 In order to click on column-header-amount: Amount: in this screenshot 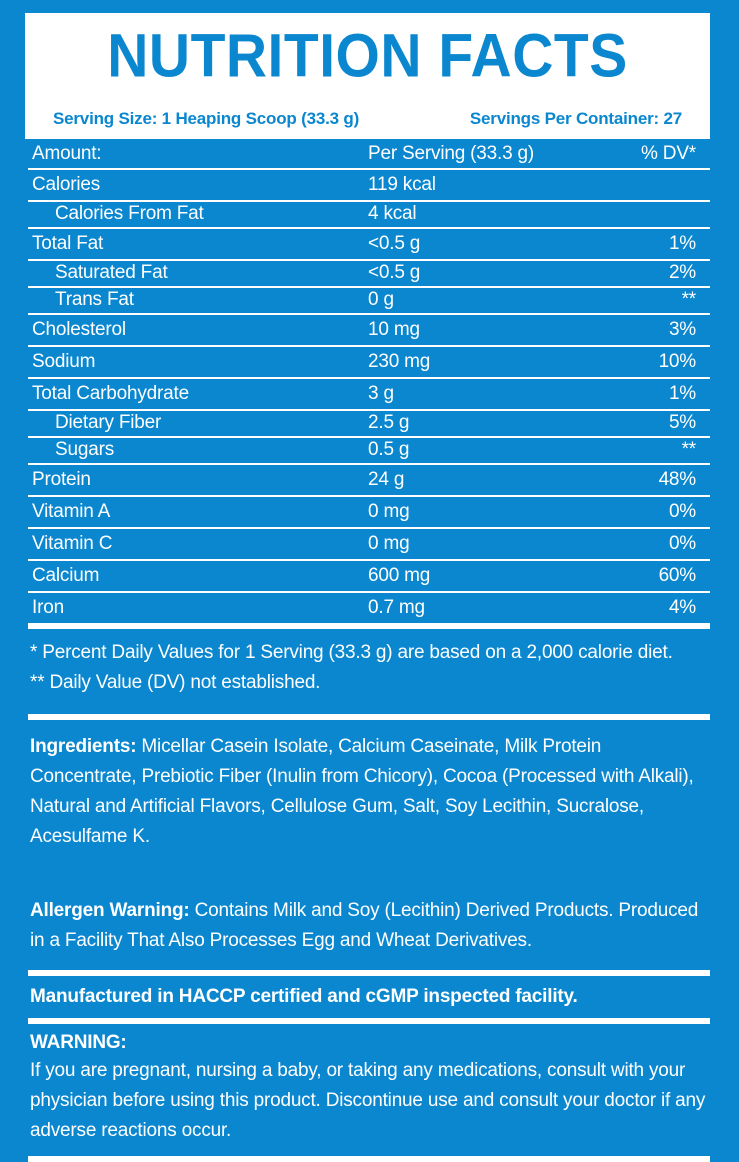, I will do `click(67, 153)`.